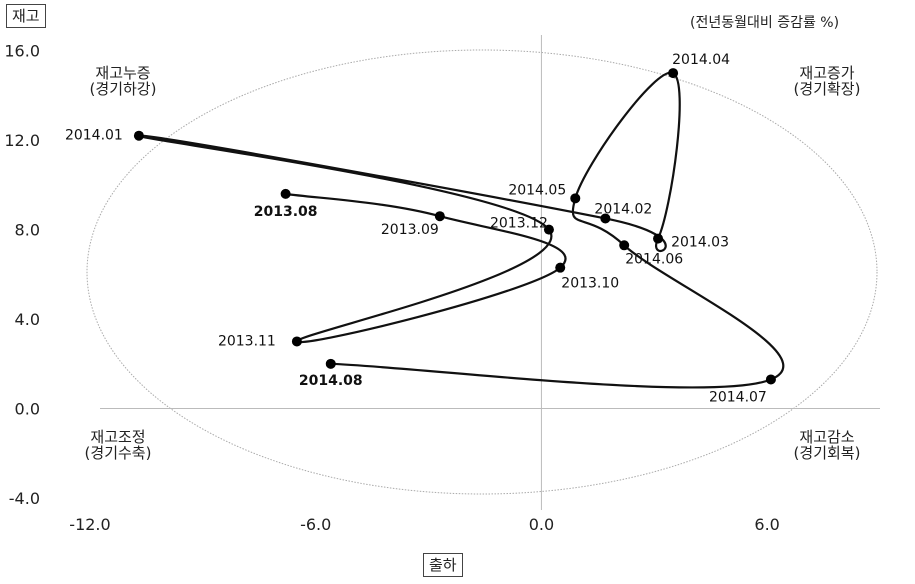  Describe the element at coordinates (410, 230) in the screenshot. I see `data-label: 2013.09` at that location.